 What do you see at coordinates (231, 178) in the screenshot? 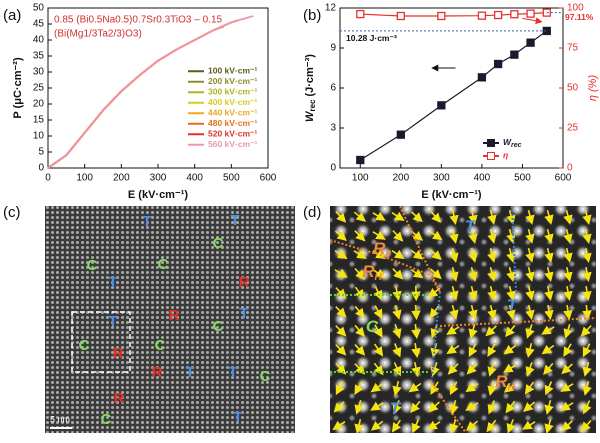
I see `x-tick-label: 500` at bounding box center [231, 178].